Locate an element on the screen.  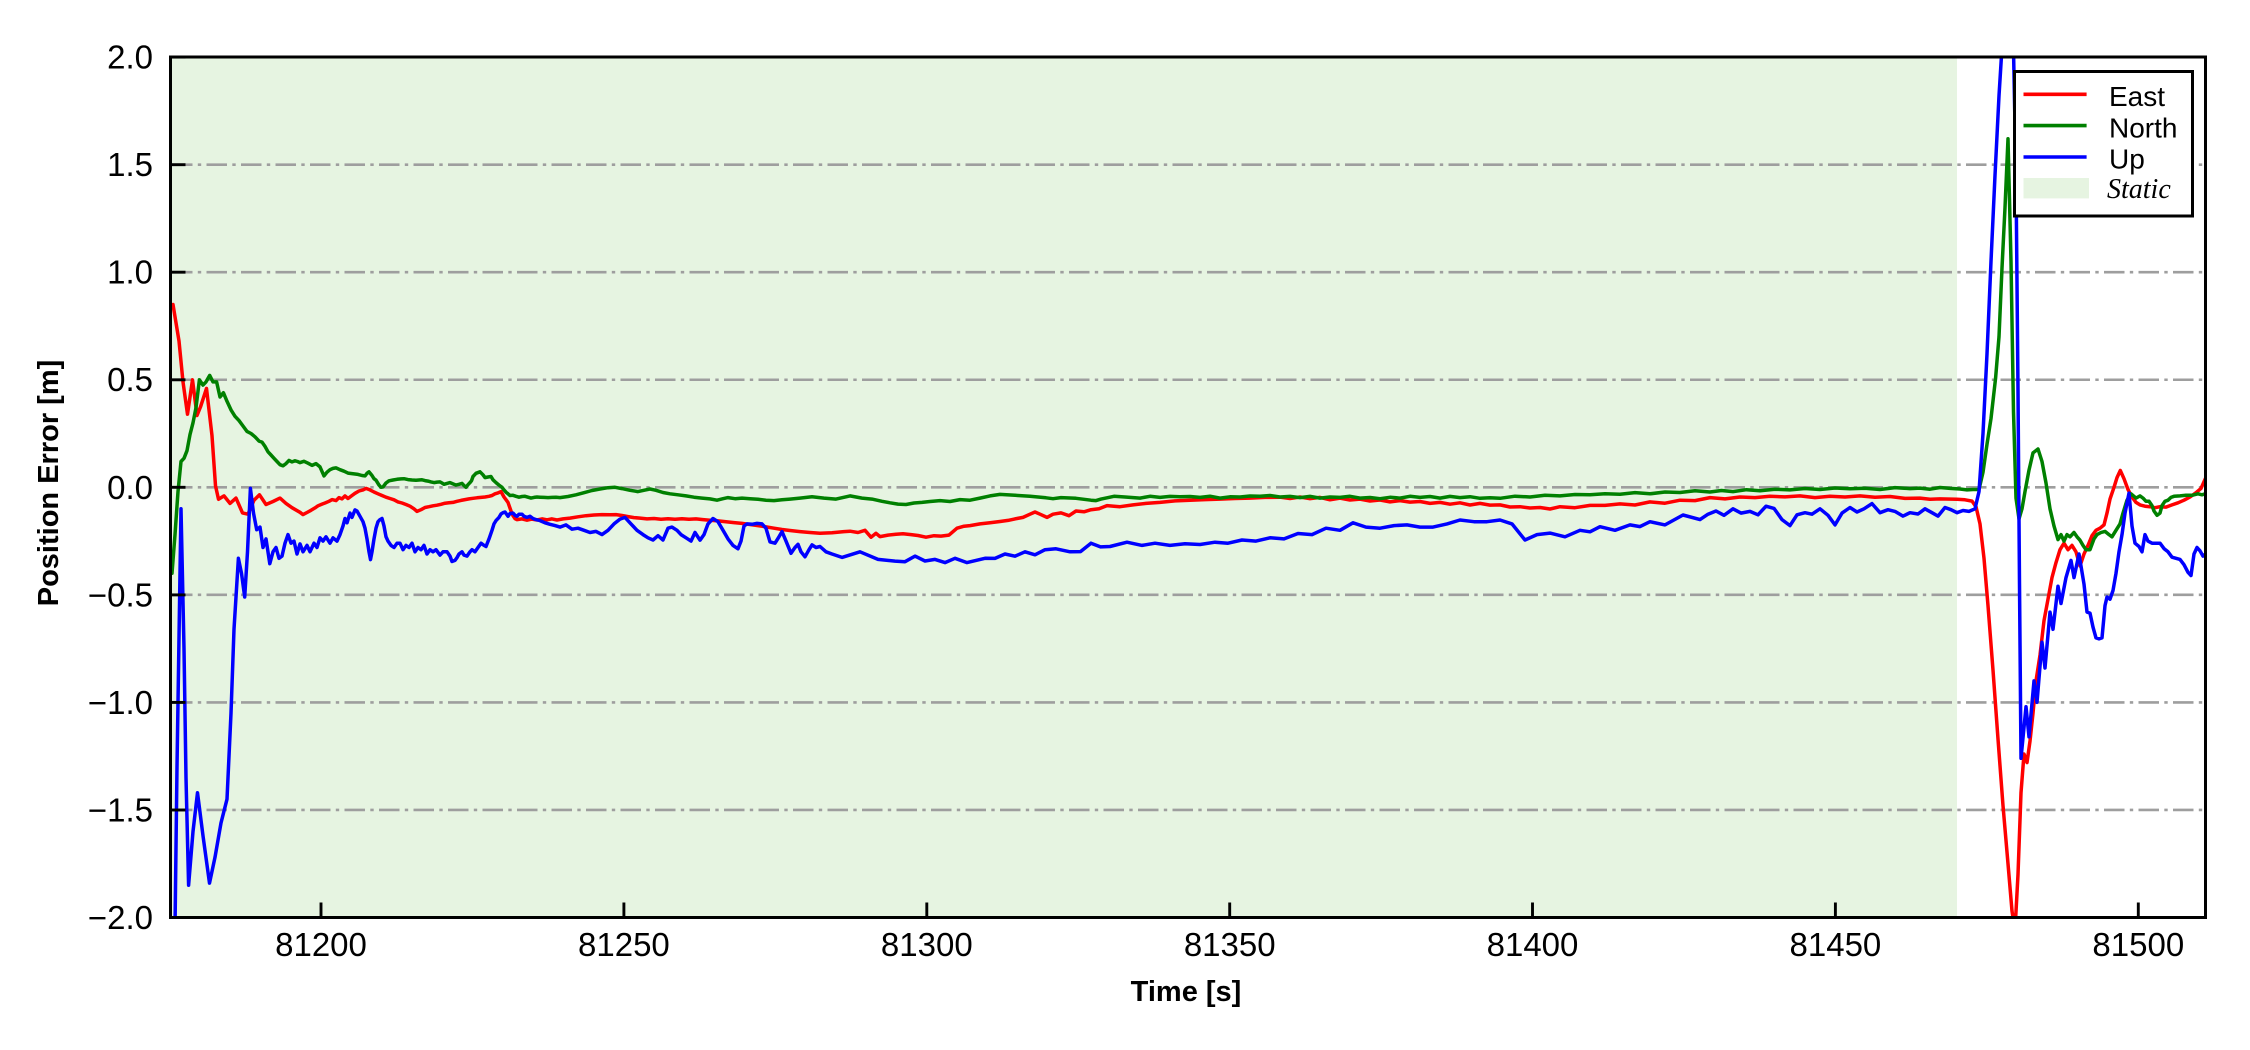
svg-text: −2.0 is located at coordinates (120, 917).